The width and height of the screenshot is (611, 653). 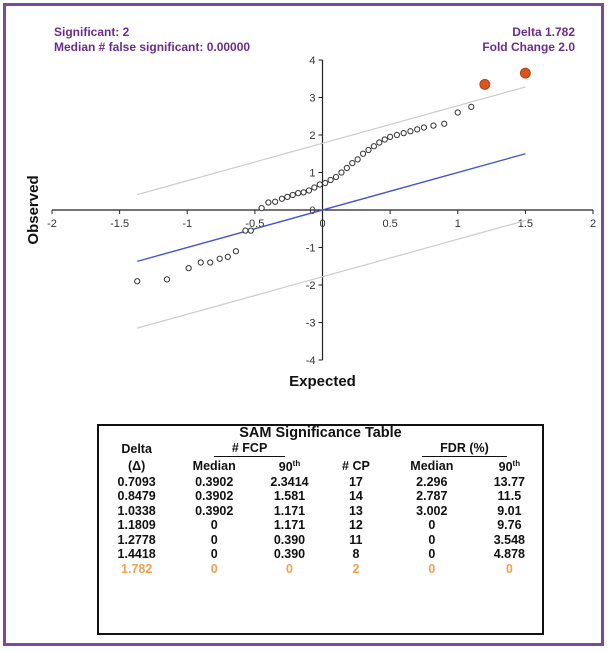 I want to click on cell-fcp-median: 0.3902, so click(x=214, y=496).